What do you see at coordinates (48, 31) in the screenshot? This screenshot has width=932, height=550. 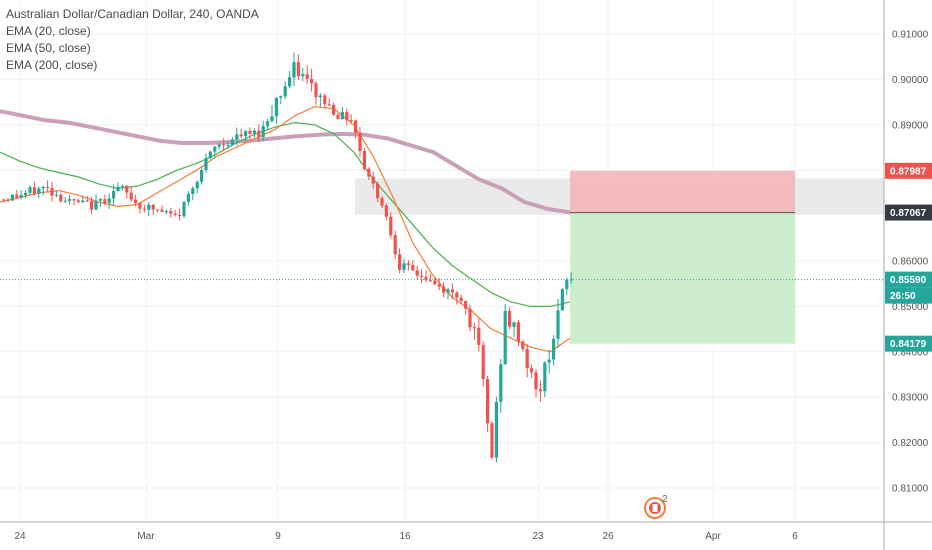 I see `legend-ema20: EMA (20, close)` at bounding box center [48, 31].